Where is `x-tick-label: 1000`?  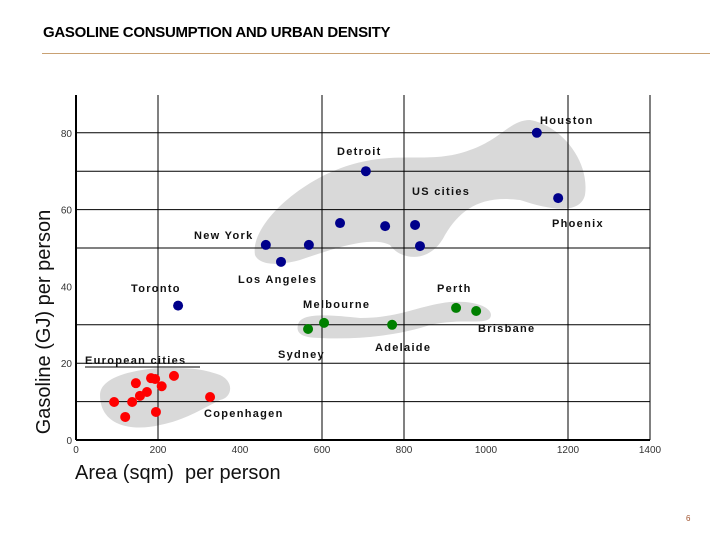
x-tick-label: 1000 is located at coordinates (486, 450).